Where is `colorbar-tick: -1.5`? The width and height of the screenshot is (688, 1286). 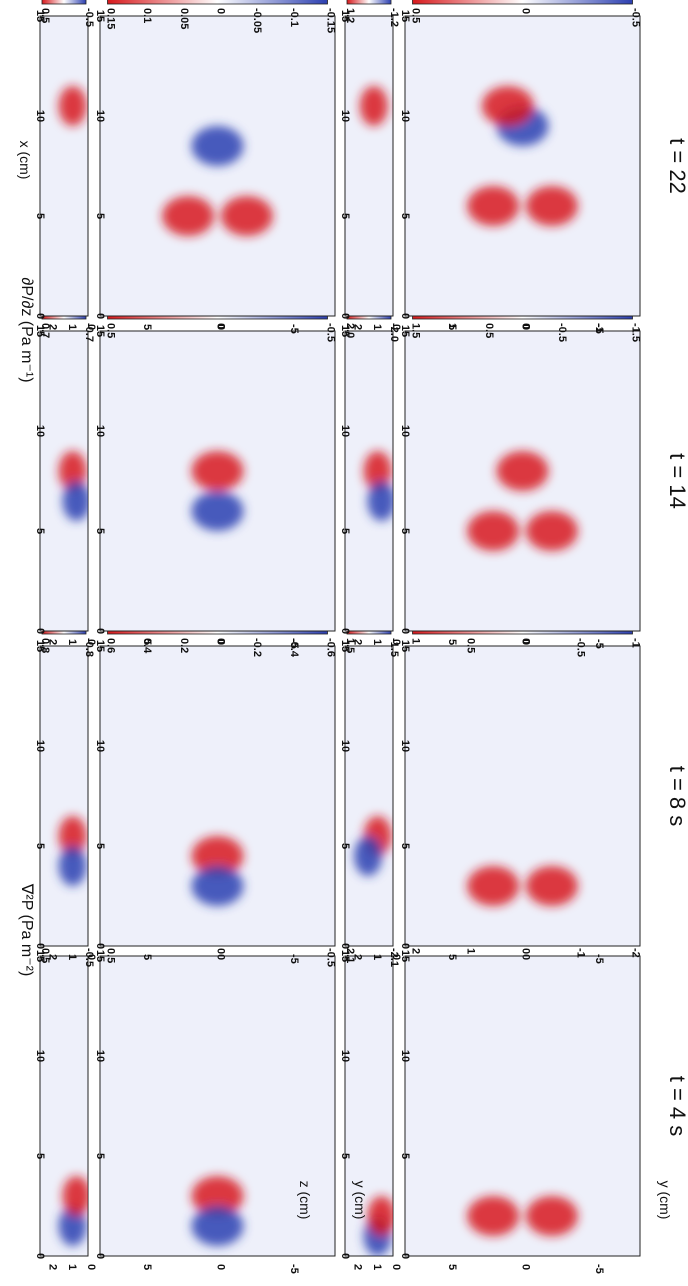 colorbar-tick: -1.5 is located at coordinates (636, 332).